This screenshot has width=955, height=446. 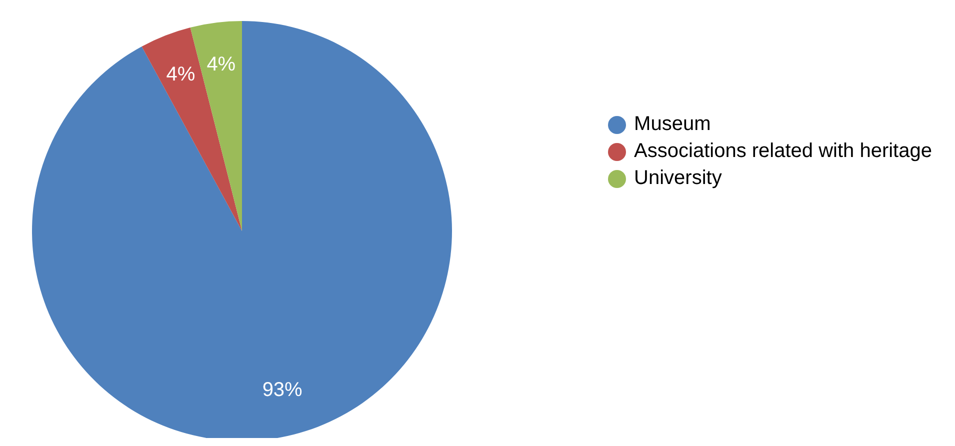 I want to click on legend-label: Associations related with heritage, so click(x=783, y=151).